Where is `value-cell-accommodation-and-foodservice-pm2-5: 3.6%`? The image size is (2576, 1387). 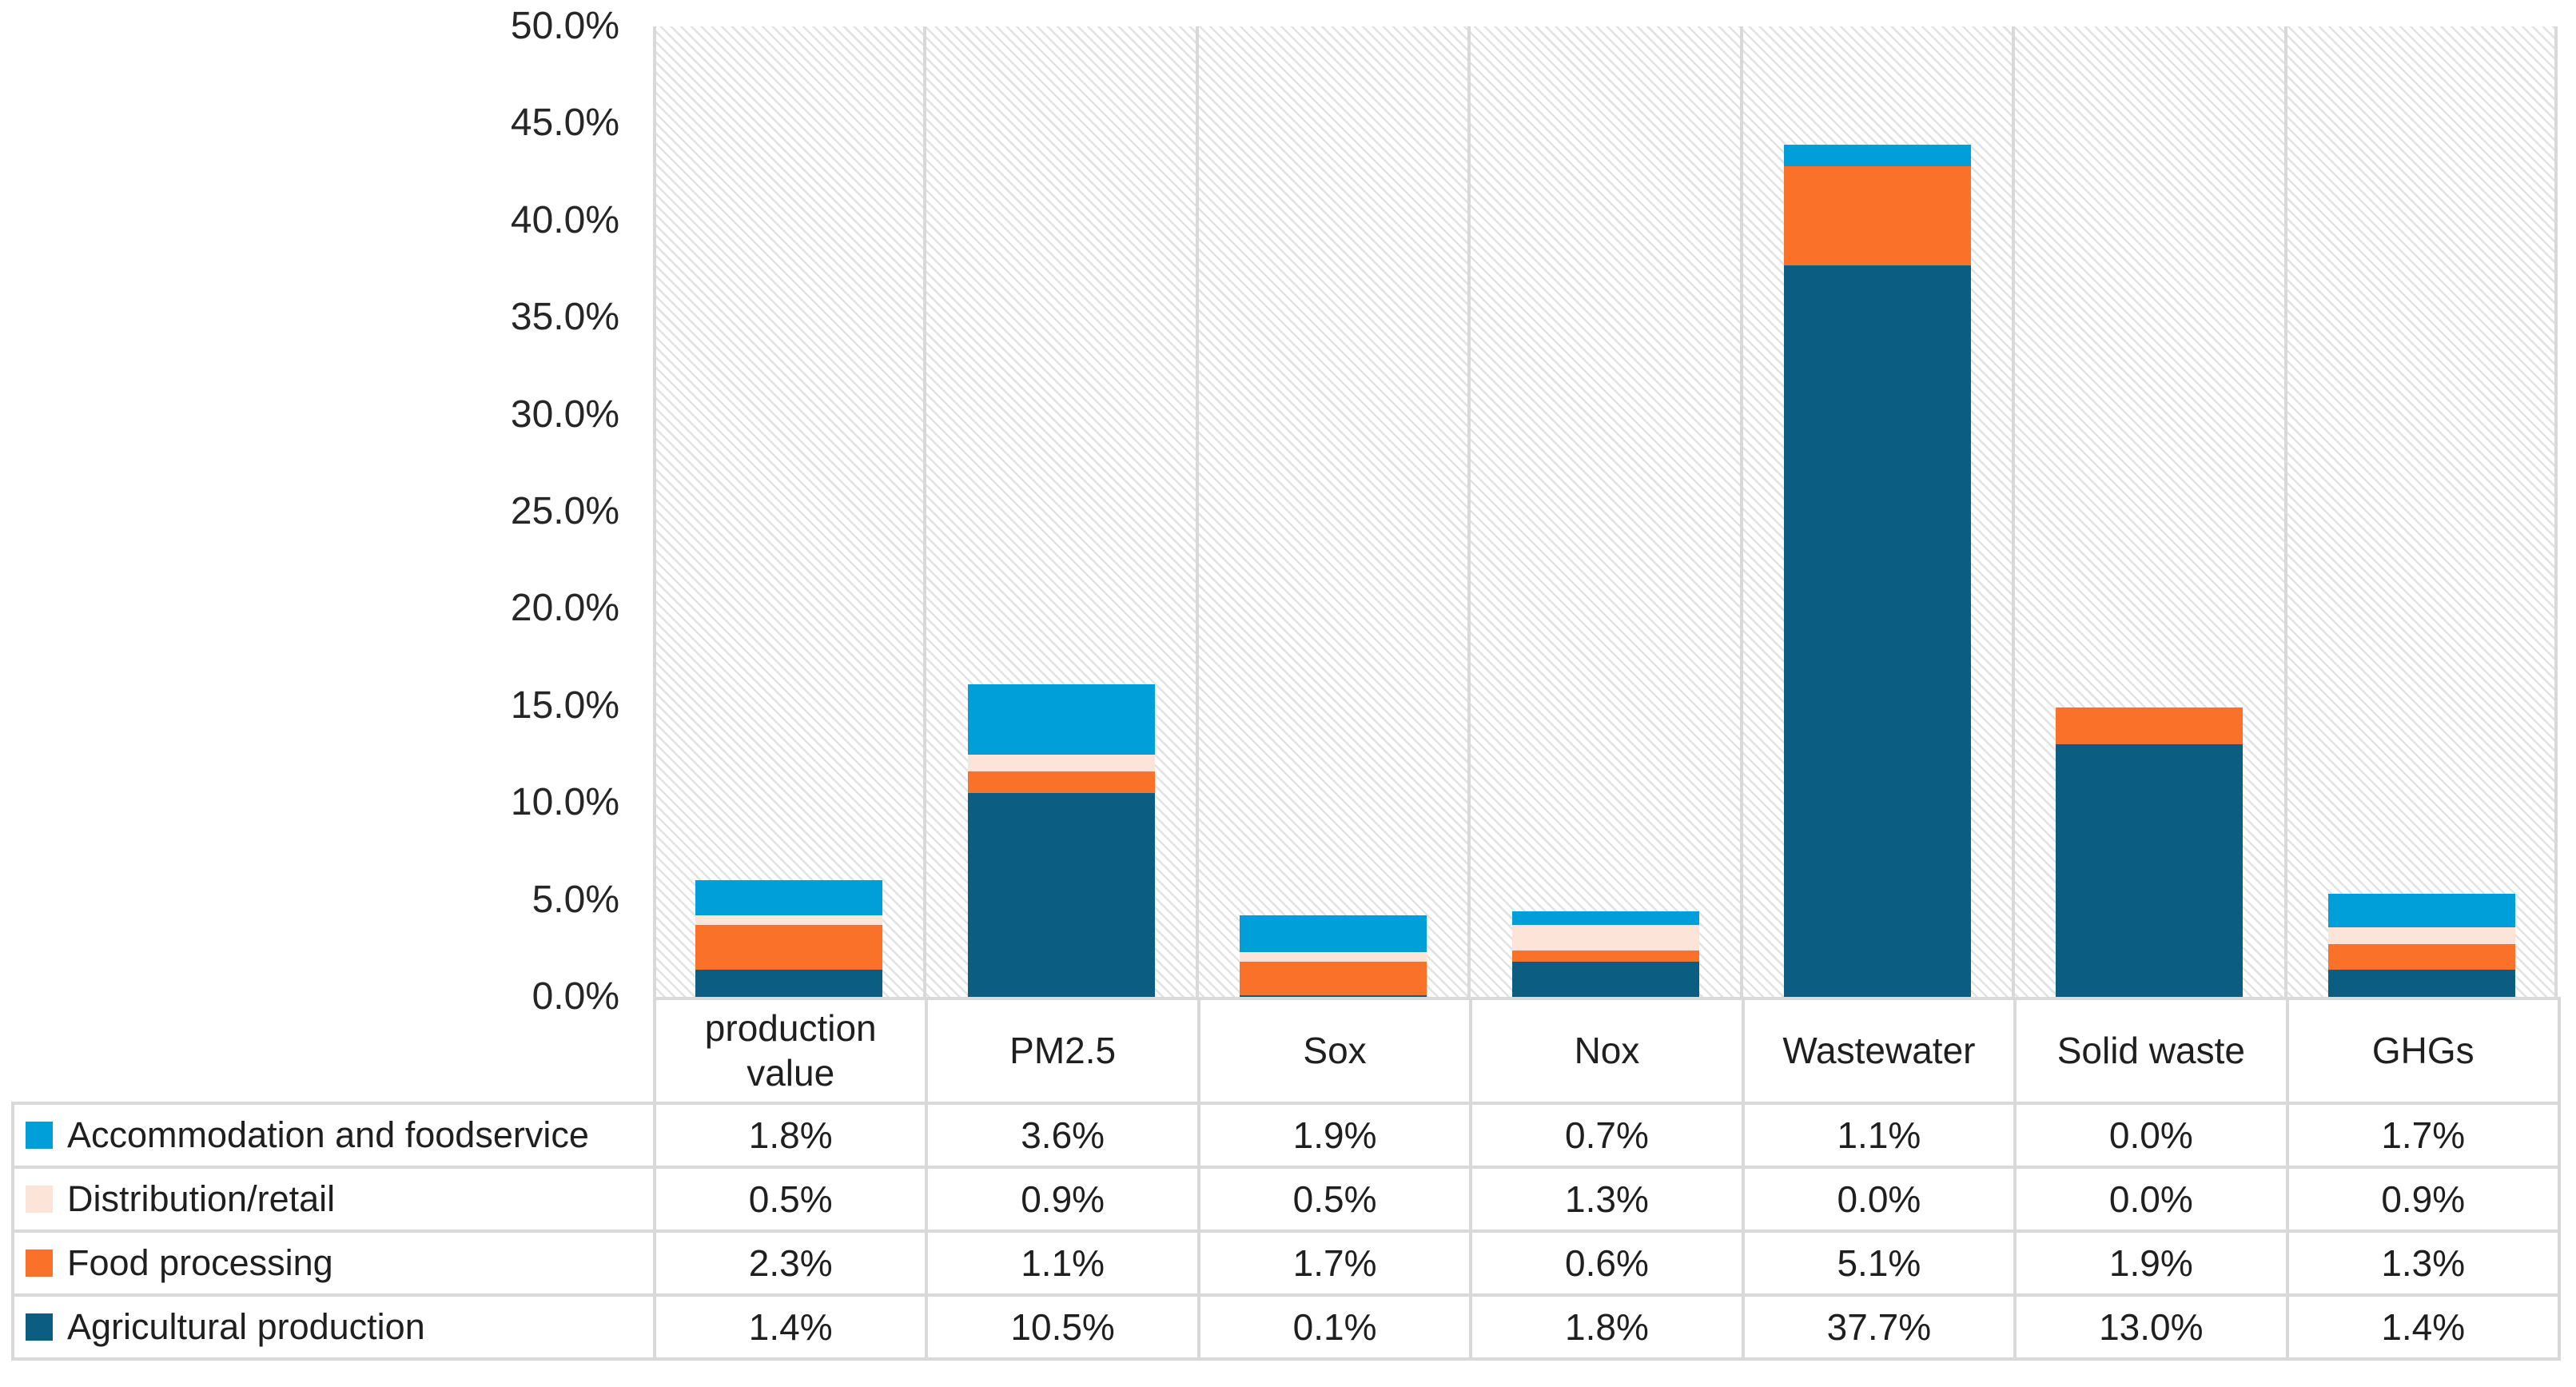 value-cell-accommodation-and-foodservice-pm2-5: 3.6% is located at coordinates (1062, 1135).